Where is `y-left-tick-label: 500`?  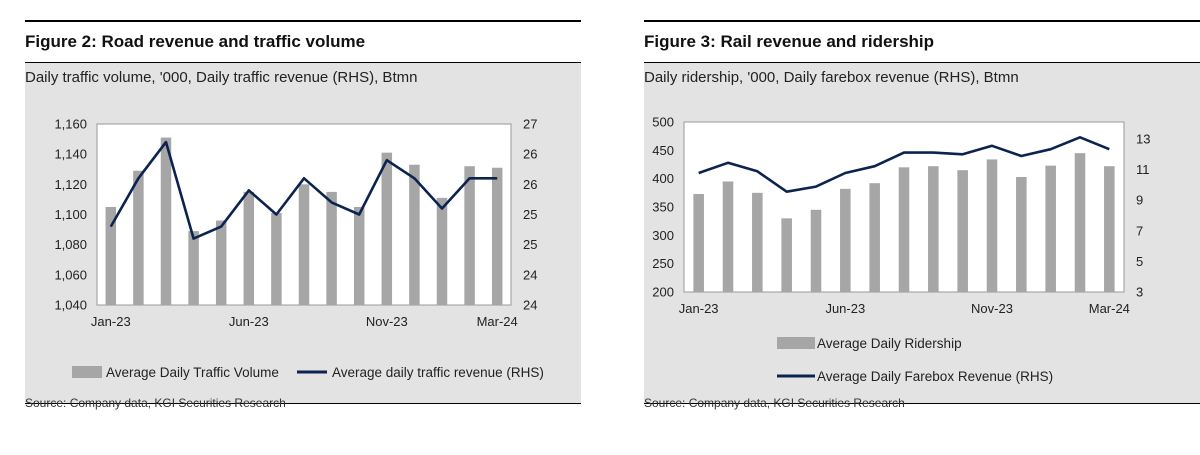
y-left-tick-label: 500 is located at coordinates (663, 122).